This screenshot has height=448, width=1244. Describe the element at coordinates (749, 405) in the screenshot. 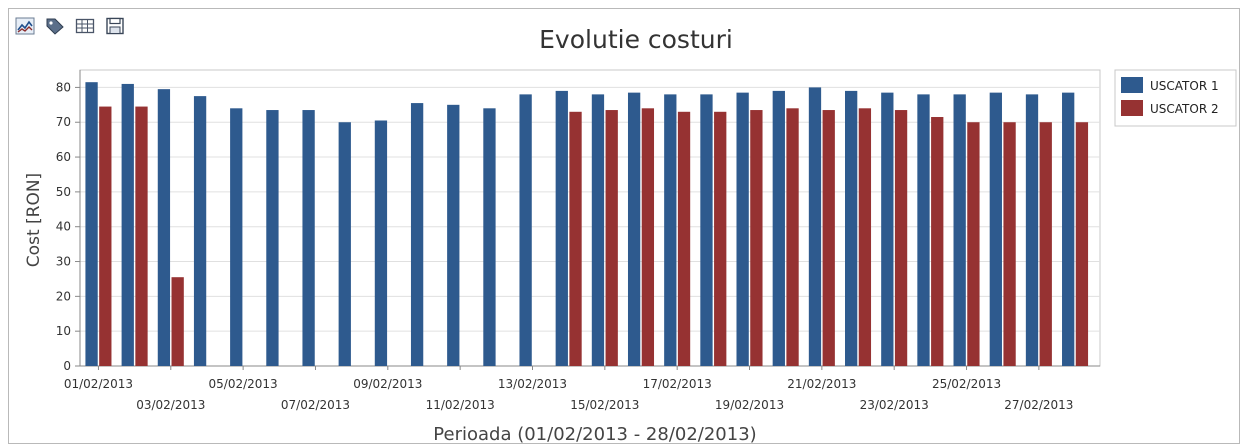

I see `x-tick-label: 19/02/2013` at that location.